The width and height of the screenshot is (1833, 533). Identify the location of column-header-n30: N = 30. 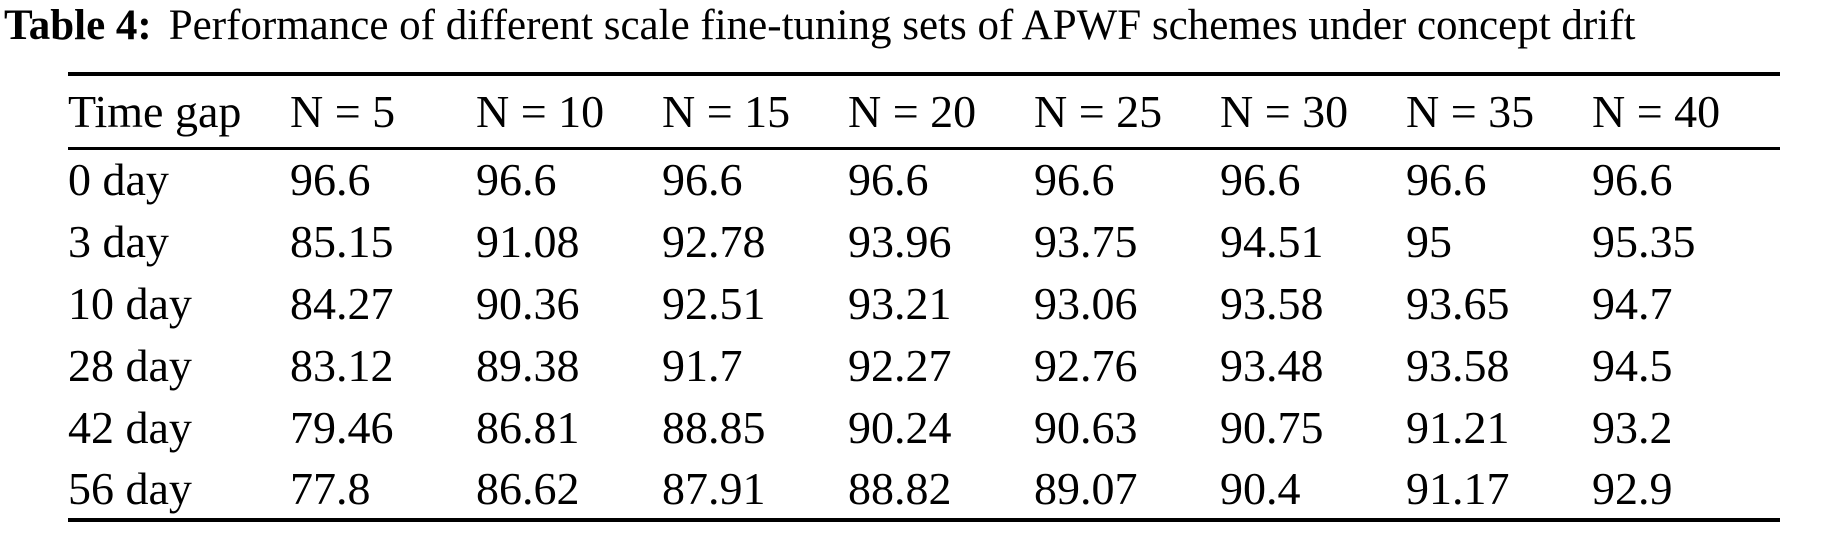
(1284, 111).